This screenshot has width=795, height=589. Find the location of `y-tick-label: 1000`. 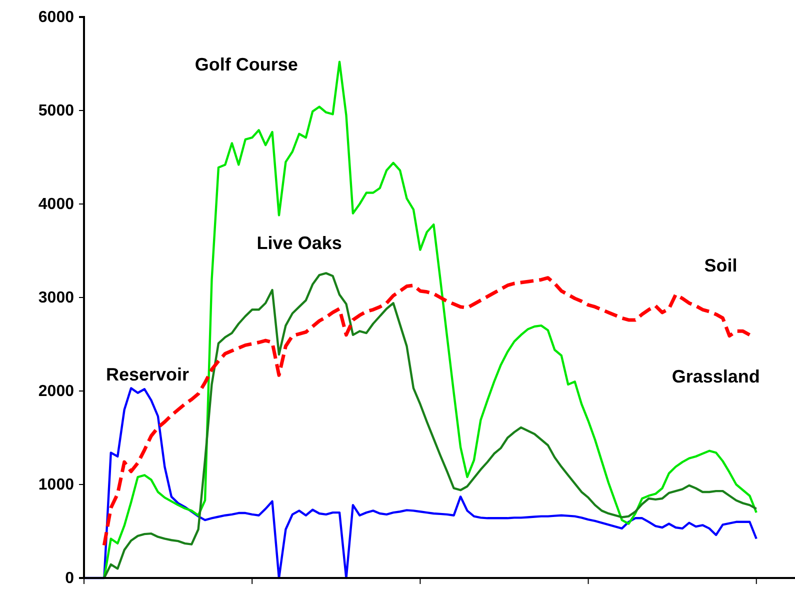

y-tick-label: 1000 is located at coordinates (56, 485).